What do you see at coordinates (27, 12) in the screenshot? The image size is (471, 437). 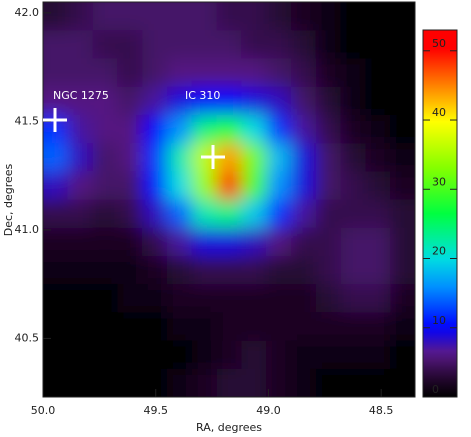 I see `y-tick-label: 42.0` at bounding box center [27, 12].